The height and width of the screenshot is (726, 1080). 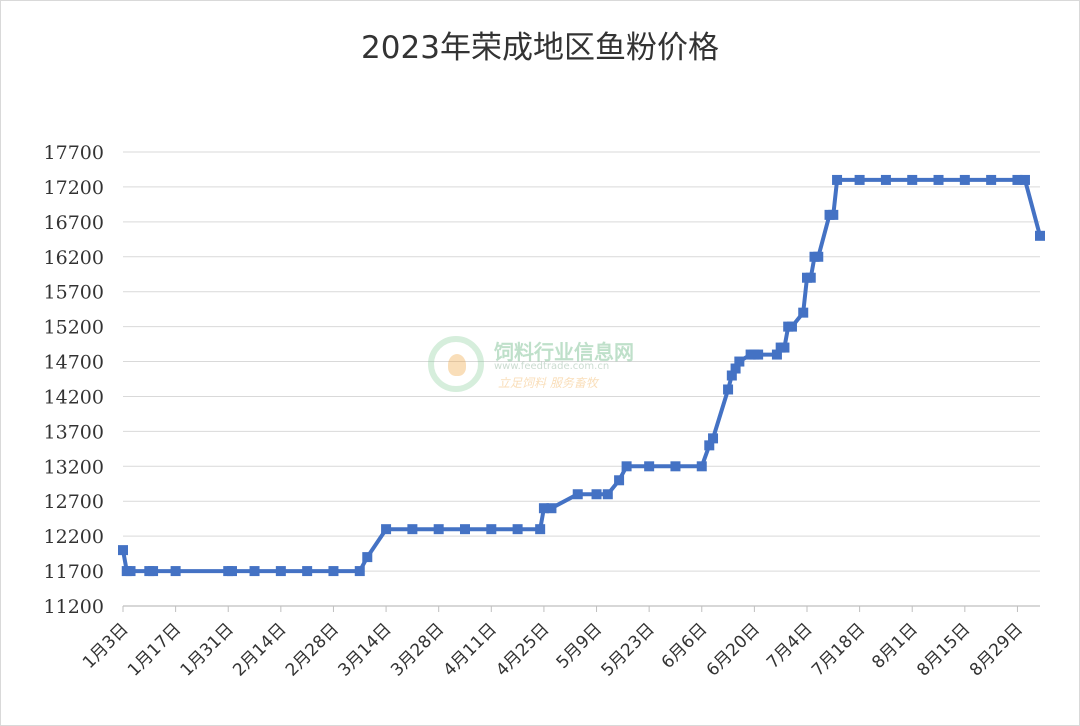 I want to click on chart-title: 2023年荣成地区鱼粉价格, so click(x=540, y=48).